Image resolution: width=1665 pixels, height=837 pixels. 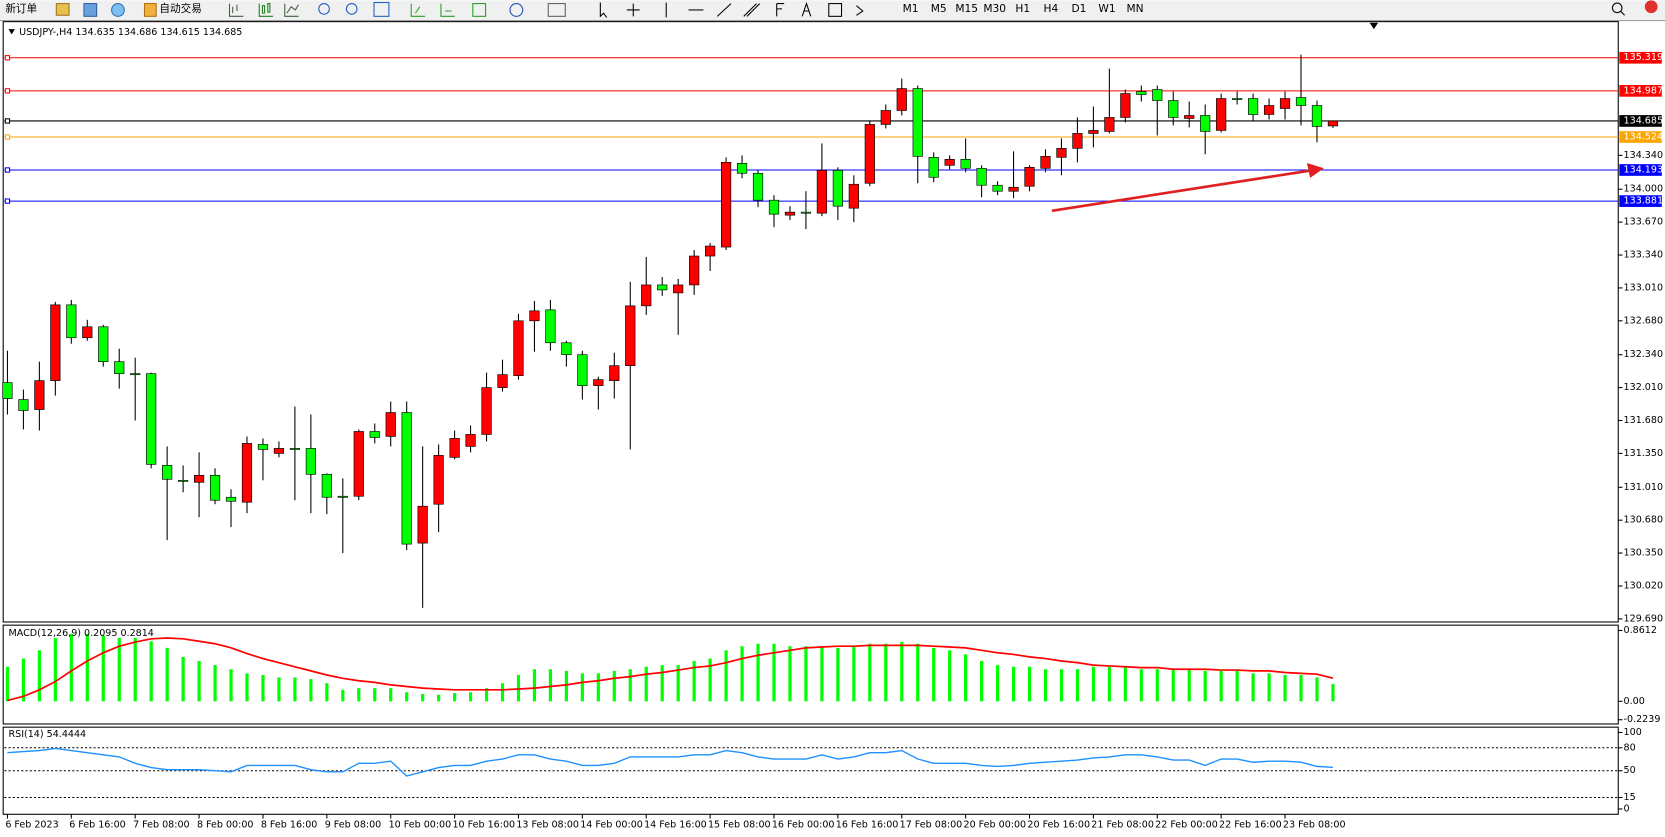 I want to click on timeframe-button: M5, so click(x=939, y=8).